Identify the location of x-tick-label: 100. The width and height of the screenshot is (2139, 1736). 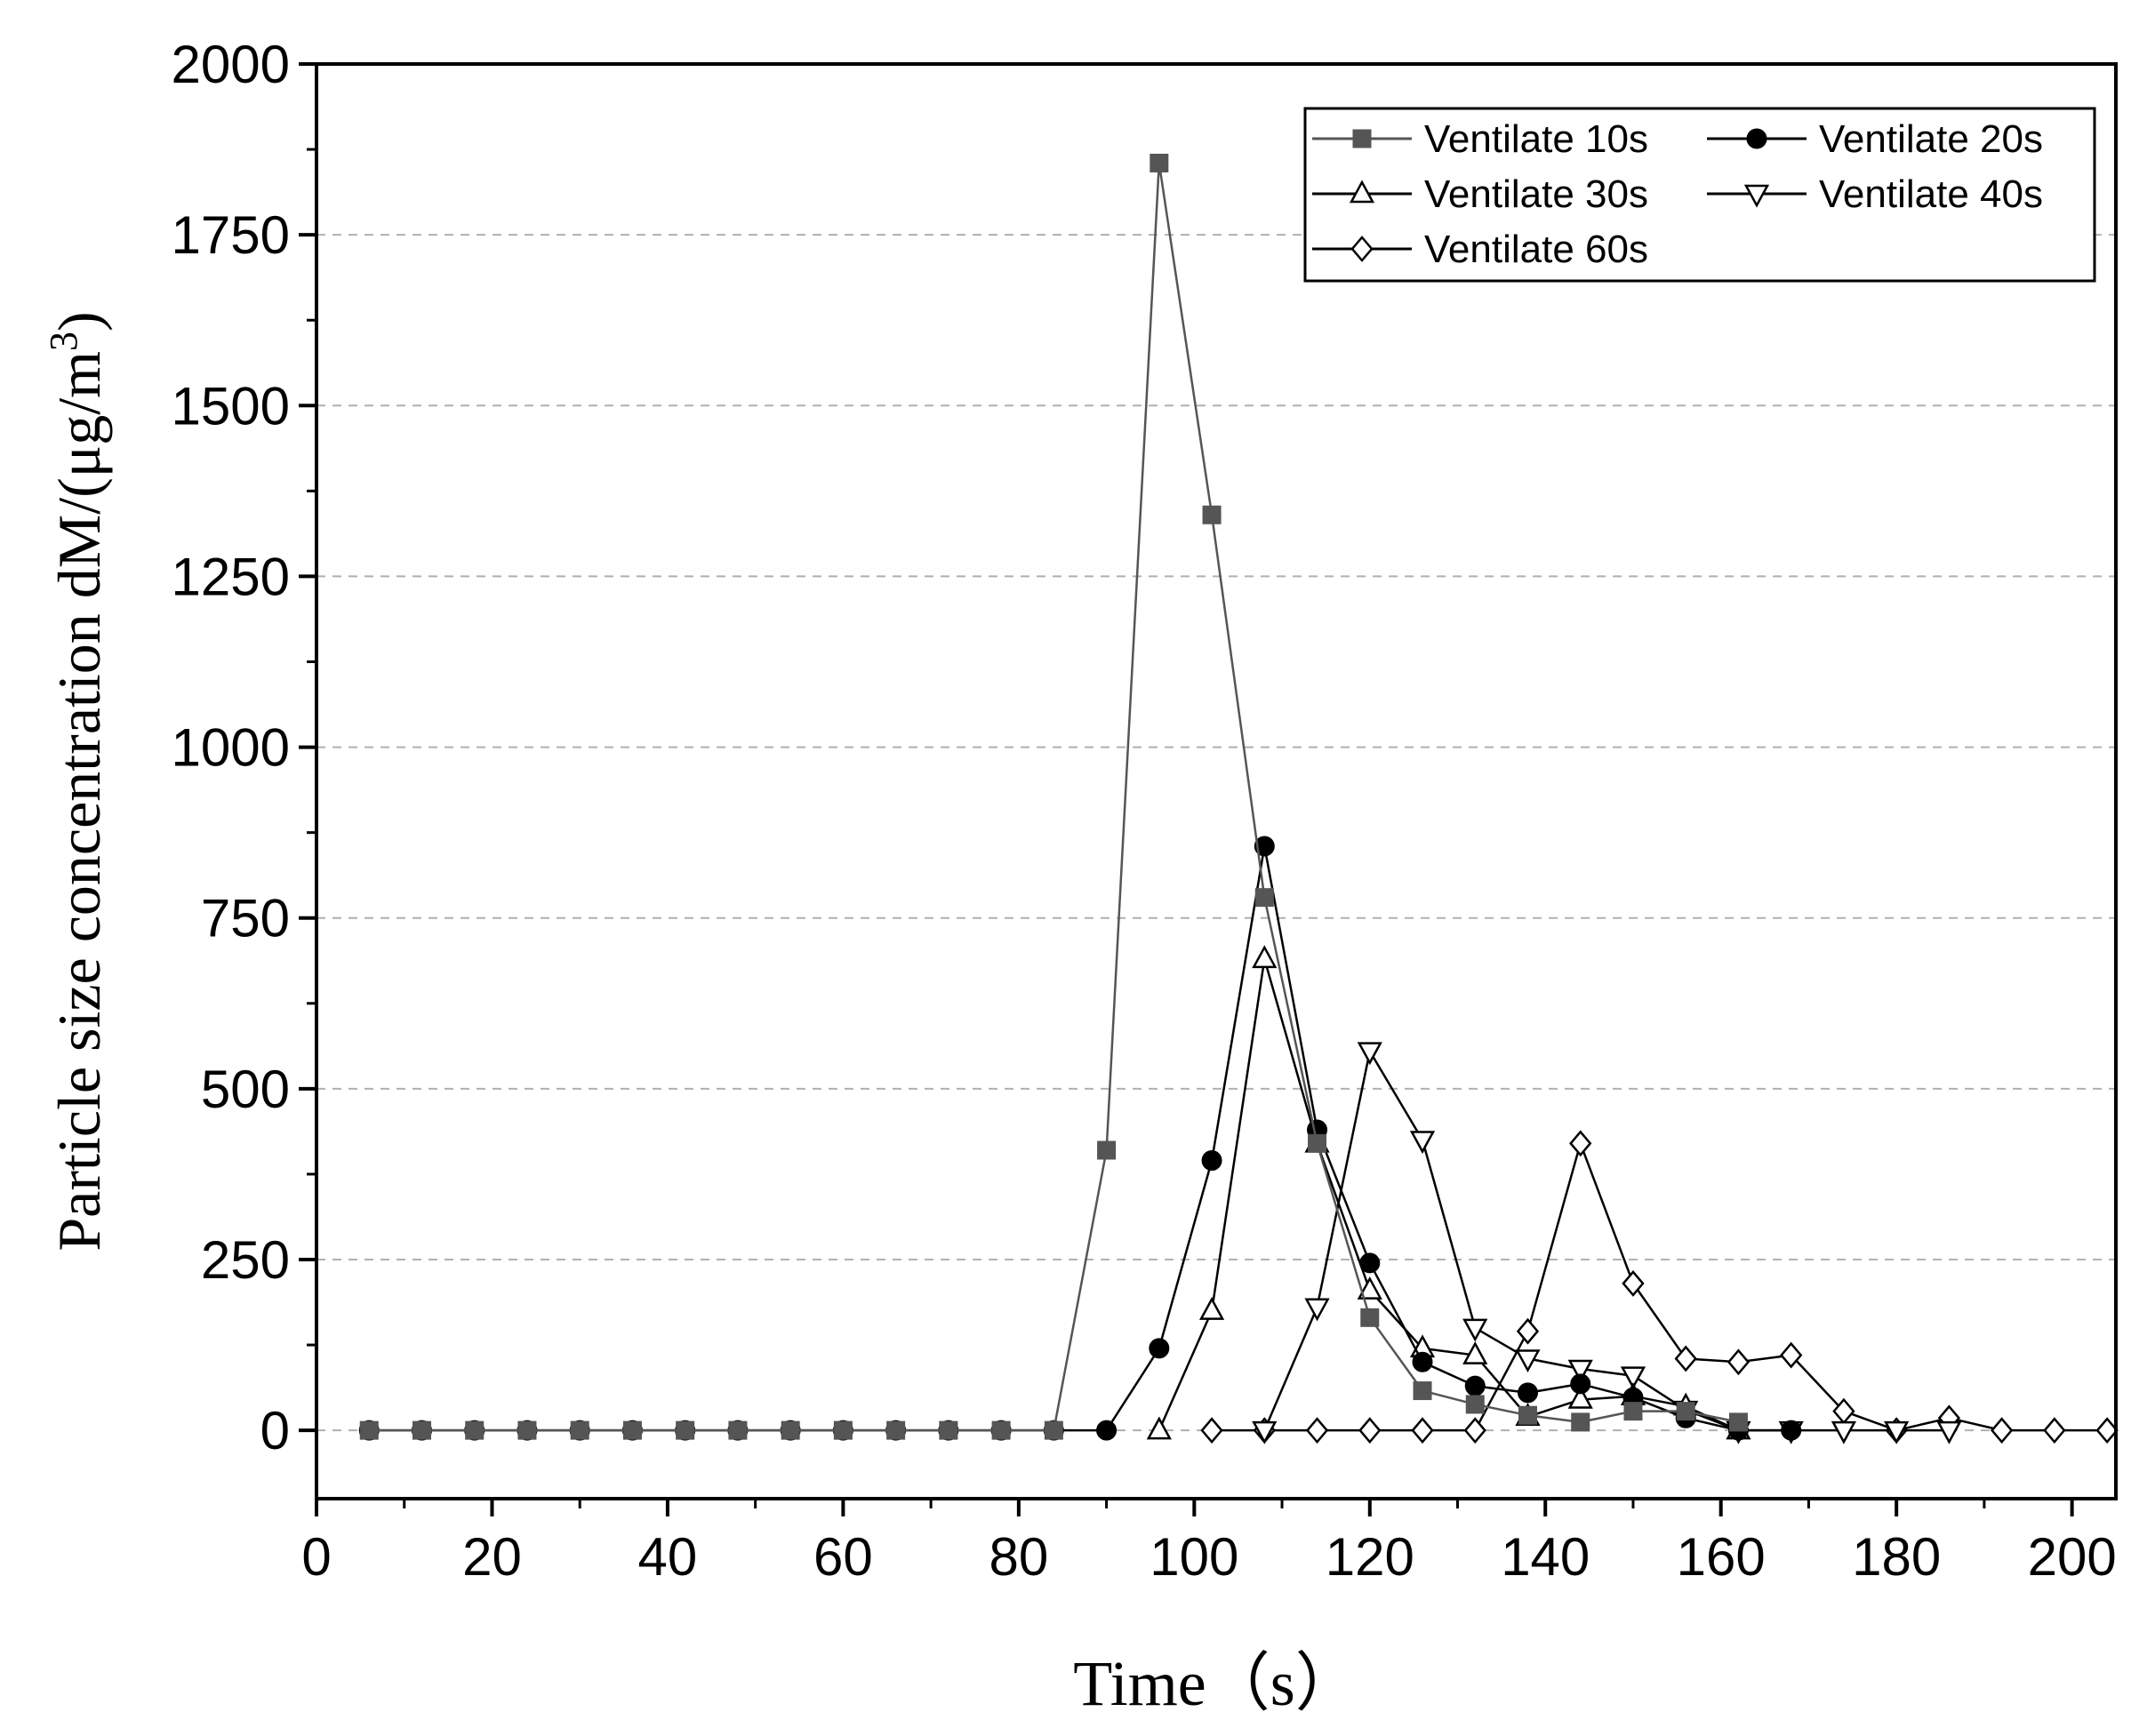
(1194, 1557).